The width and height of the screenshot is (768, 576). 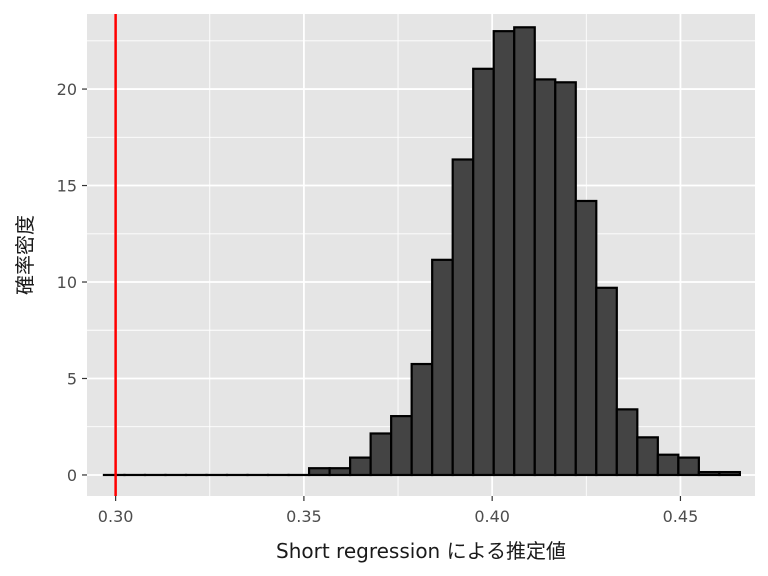 What do you see at coordinates (72, 475) in the screenshot?
I see `y-tick-label: 0` at bounding box center [72, 475].